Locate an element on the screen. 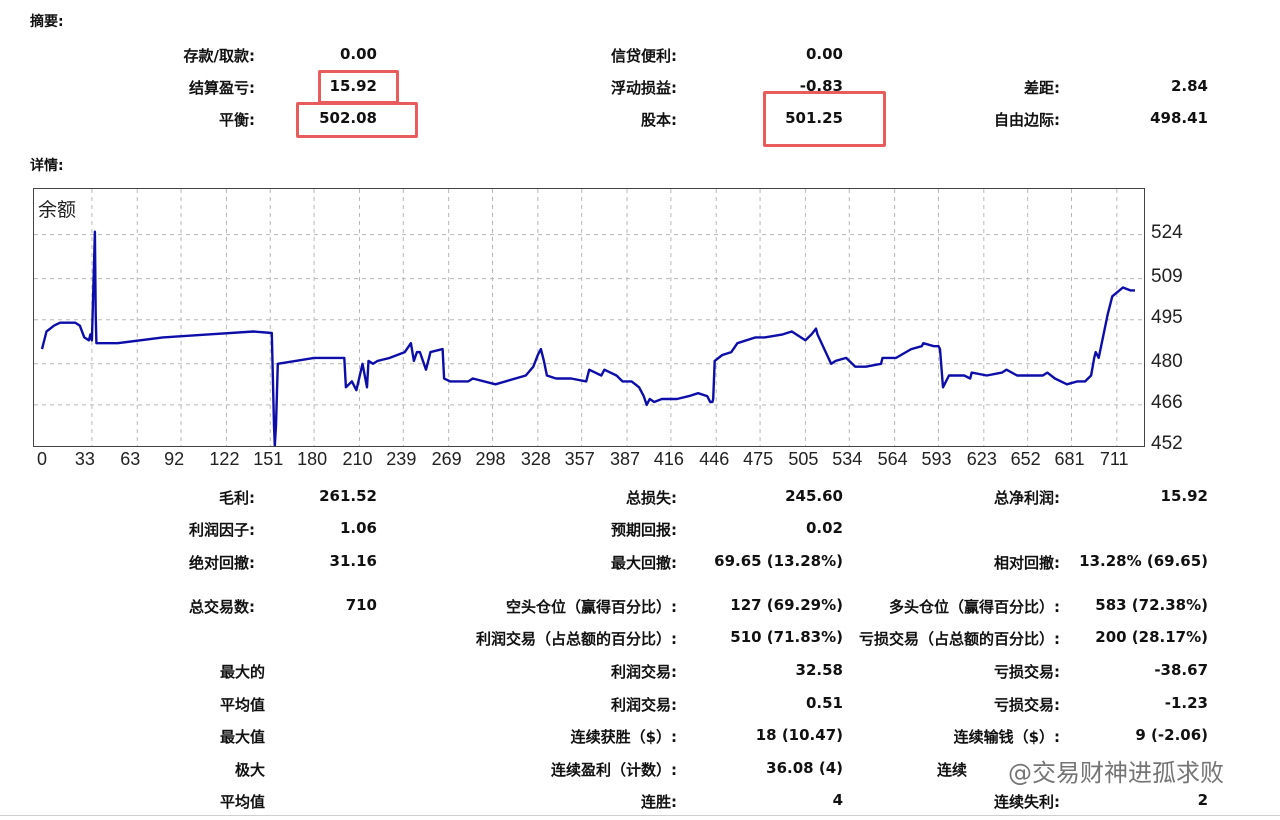  x-tick-label: 122 is located at coordinates (224, 459).